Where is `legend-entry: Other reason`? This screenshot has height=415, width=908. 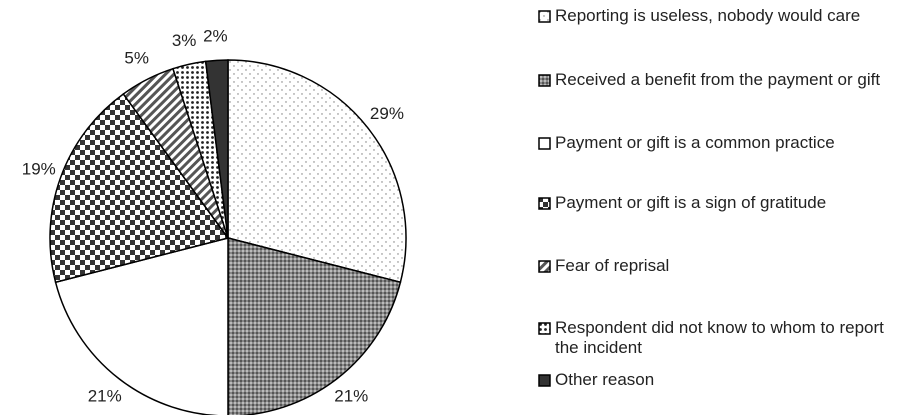 legend-entry: Other reason is located at coordinates (720, 380).